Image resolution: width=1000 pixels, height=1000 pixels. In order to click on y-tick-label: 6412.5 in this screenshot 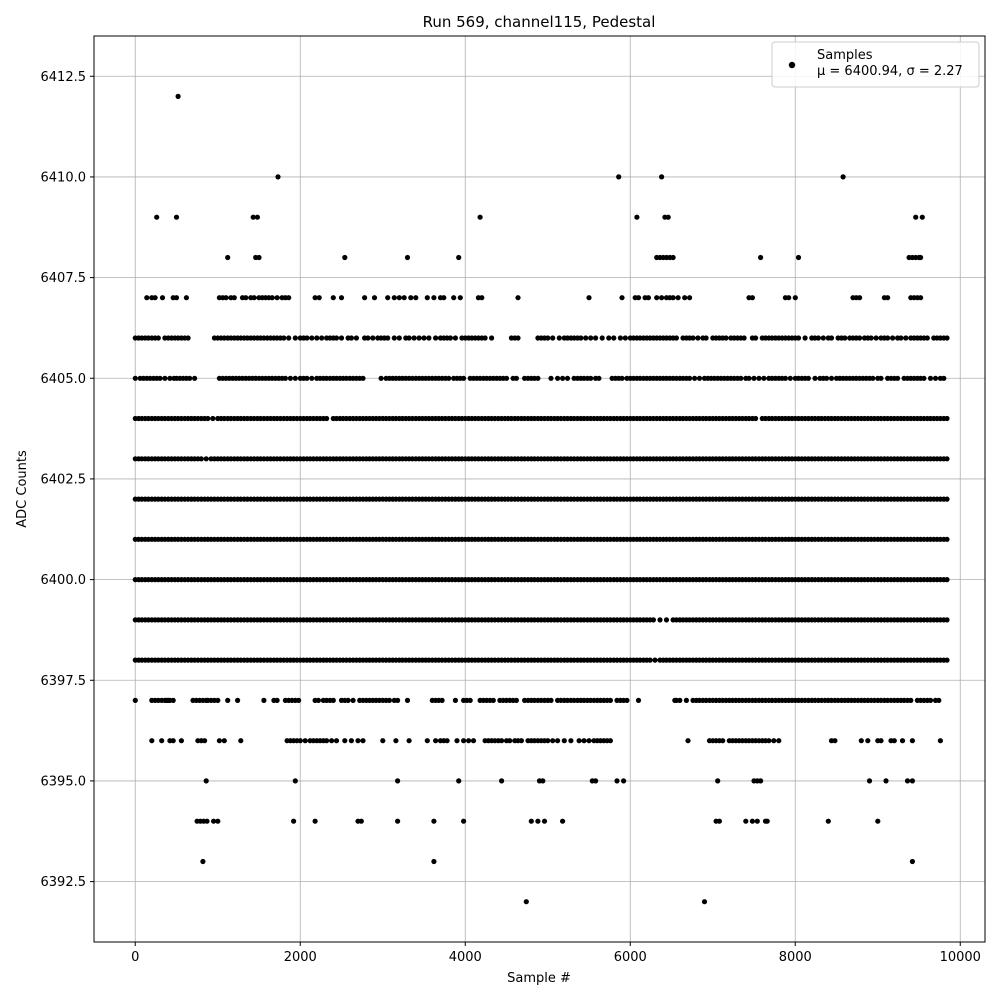, I will do `click(64, 77)`.